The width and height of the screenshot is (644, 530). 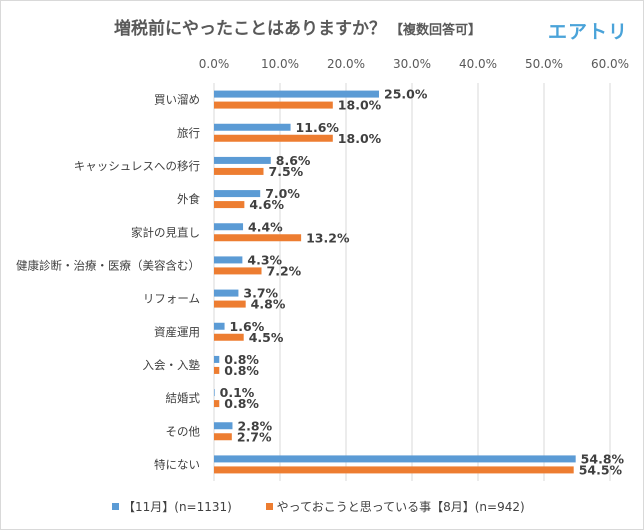 What do you see at coordinates (177, 332) in the screenshot?
I see `category-label: 資産運用` at bounding box center [177, 332].